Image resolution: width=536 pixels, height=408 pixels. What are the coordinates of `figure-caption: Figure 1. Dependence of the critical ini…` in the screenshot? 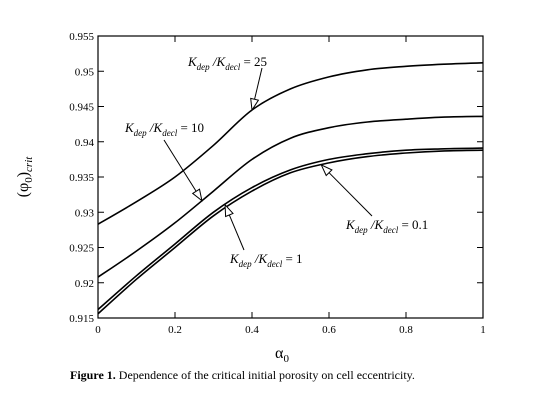 It's located at (242, 375).